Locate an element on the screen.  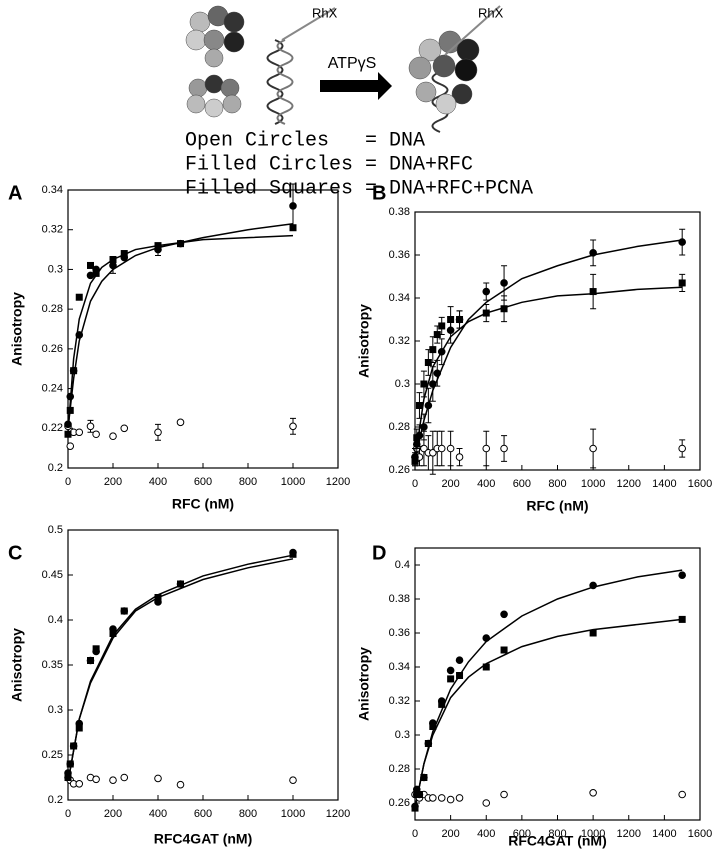
plot-frame is located at coordinates (203, 329).